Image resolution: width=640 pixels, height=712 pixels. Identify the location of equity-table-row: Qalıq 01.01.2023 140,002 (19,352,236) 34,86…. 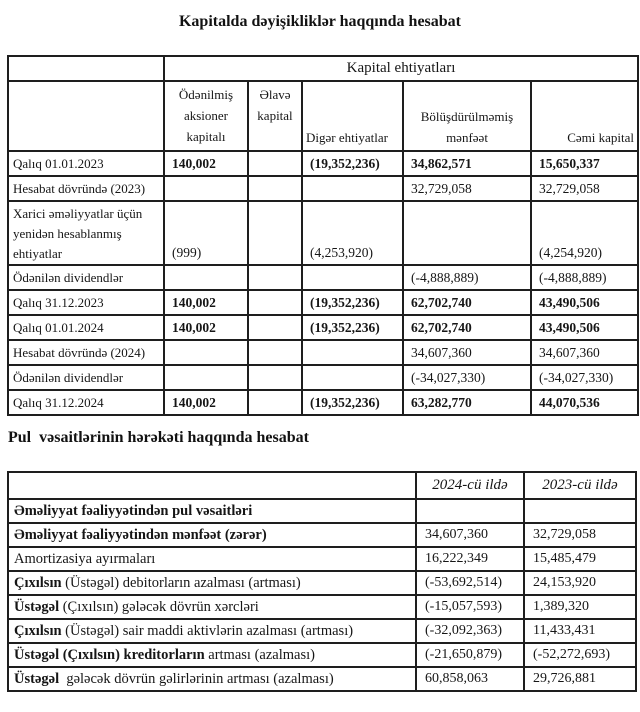
(323, 163).